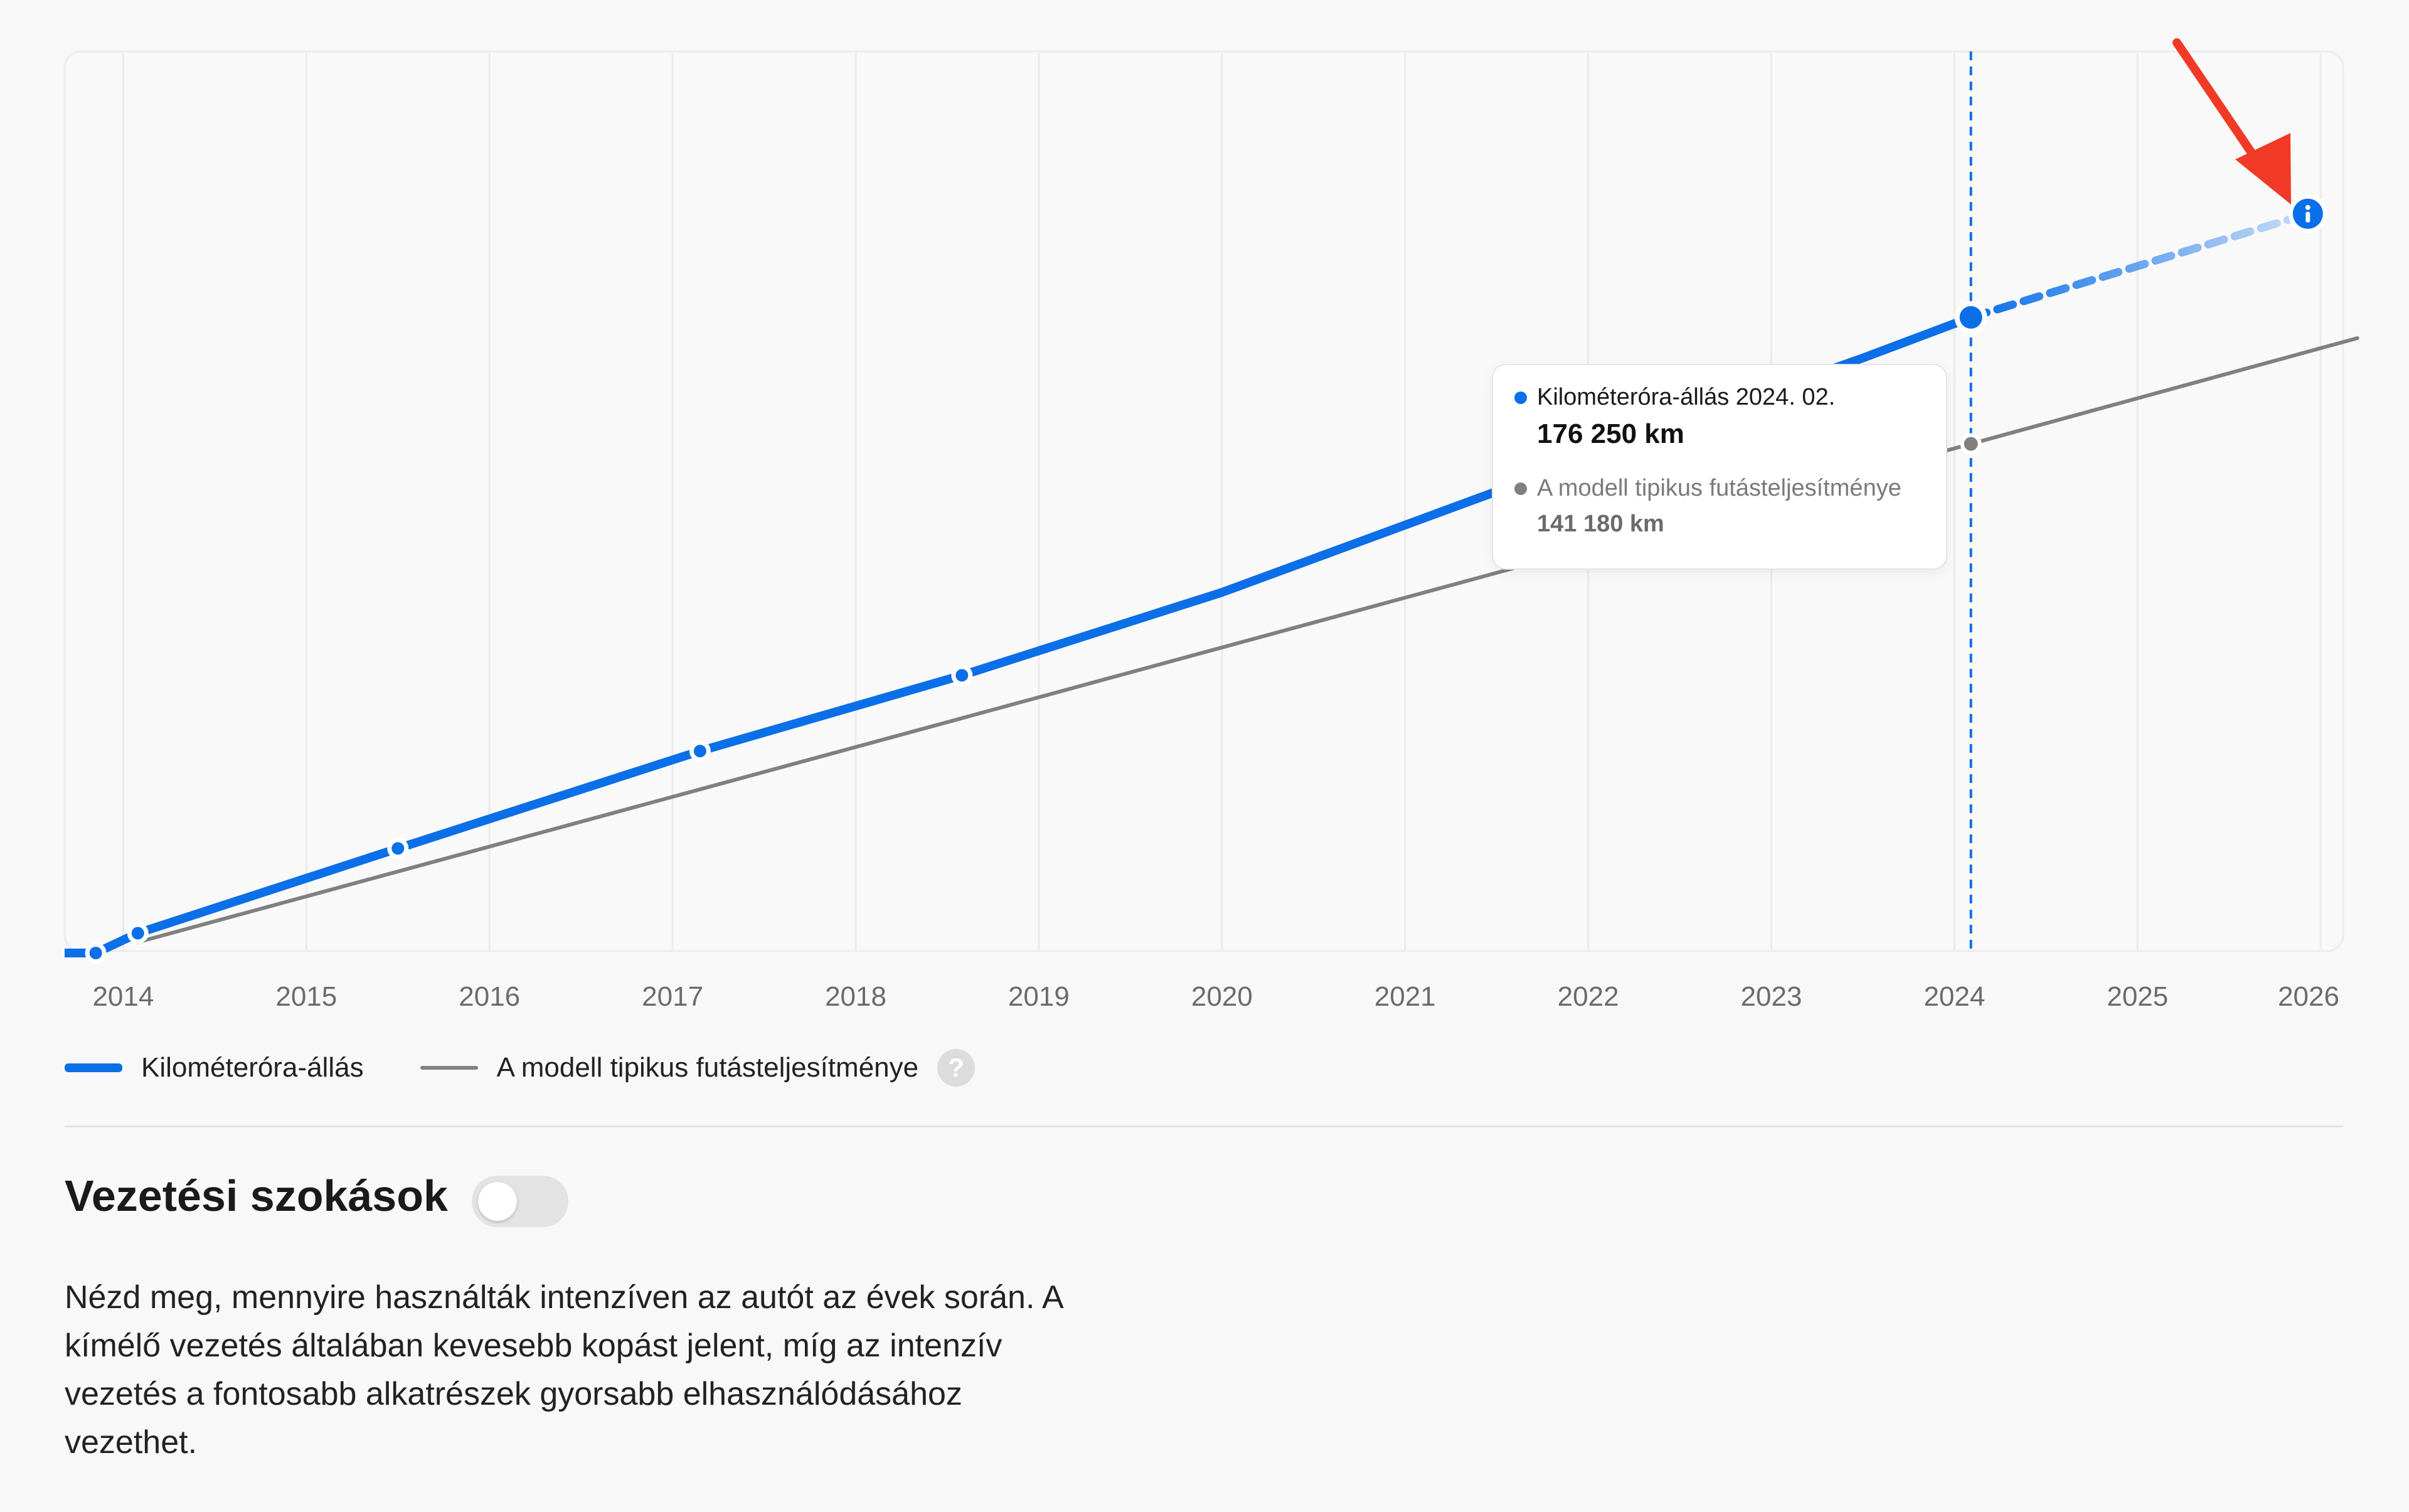  Describe the element at coordinates (1405, 996) in the screenshot. I see `x-tick-label: 2021` at that location.